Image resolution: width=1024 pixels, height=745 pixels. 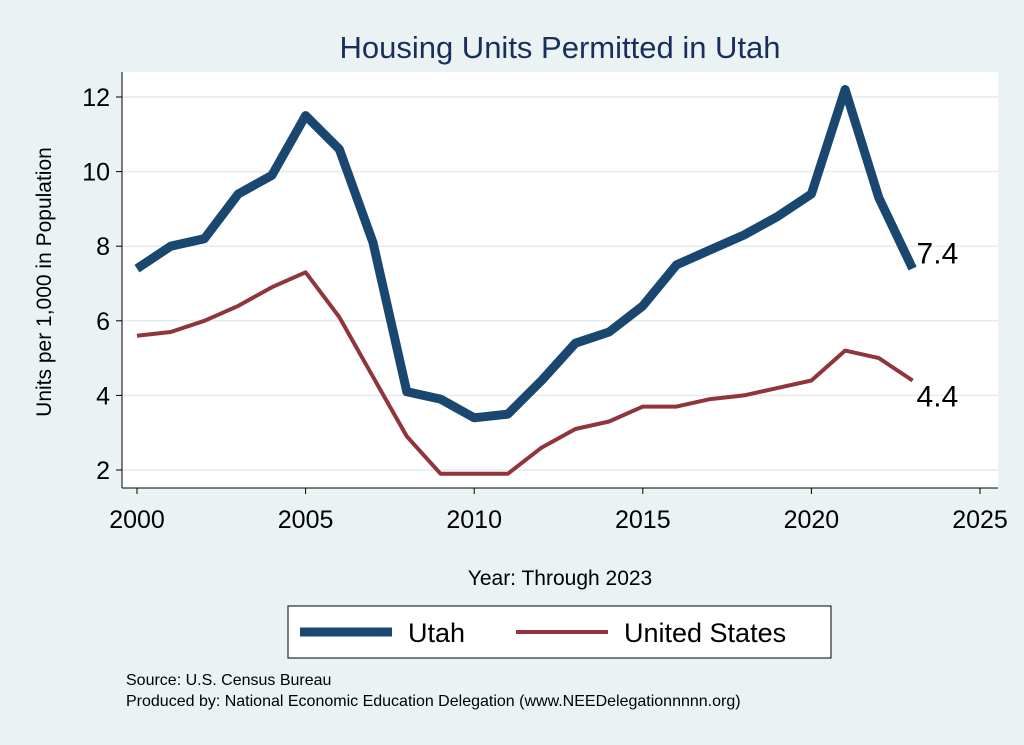 I want to click on legend: Utah United States, so click(x=559, y=632).